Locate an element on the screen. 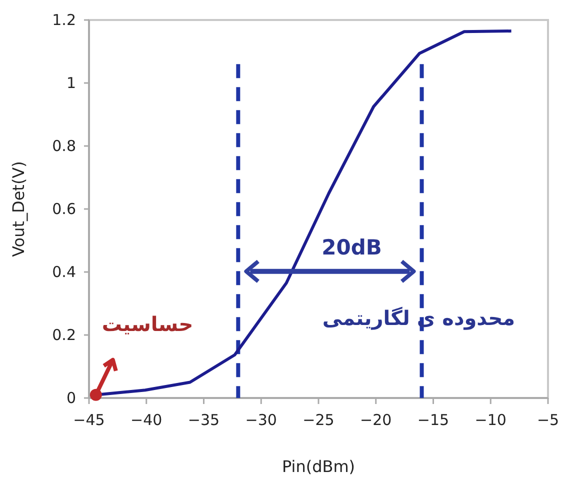  y-tick-label: 1 is located at coordinates (71, 83).